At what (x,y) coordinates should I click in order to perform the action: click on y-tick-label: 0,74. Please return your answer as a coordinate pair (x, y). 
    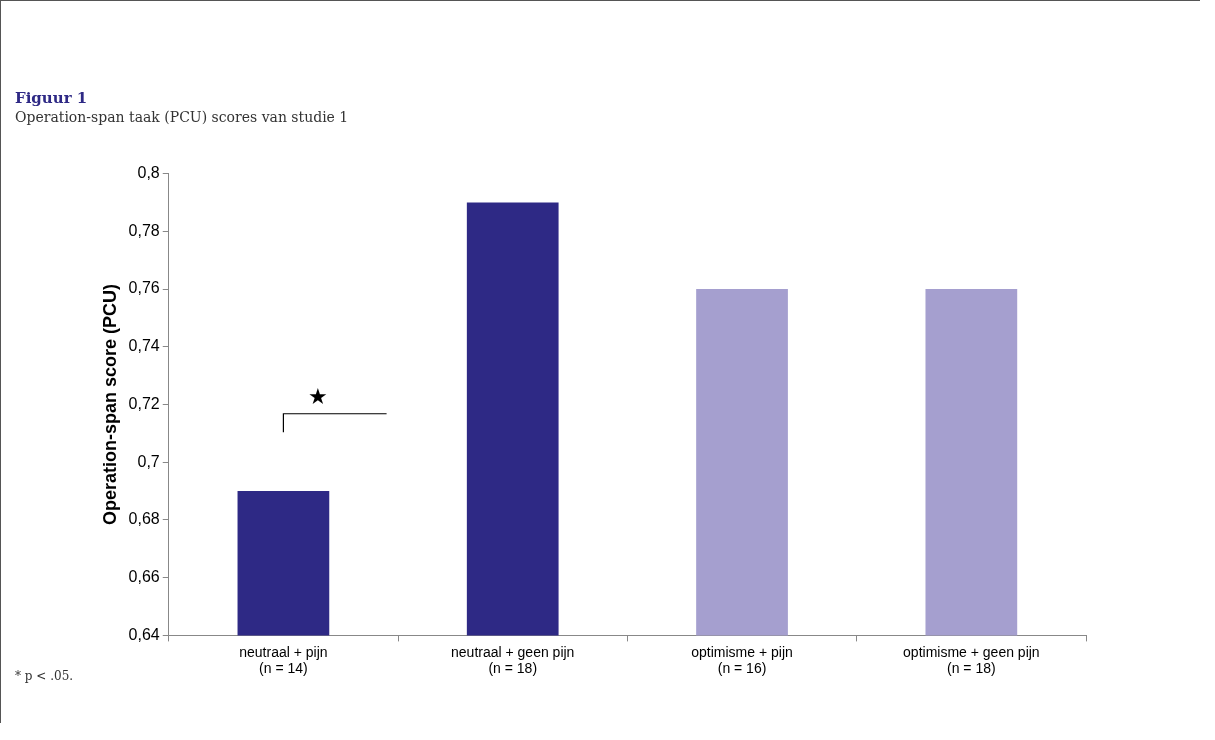
    Looking at the image, I should click on (144, 346).